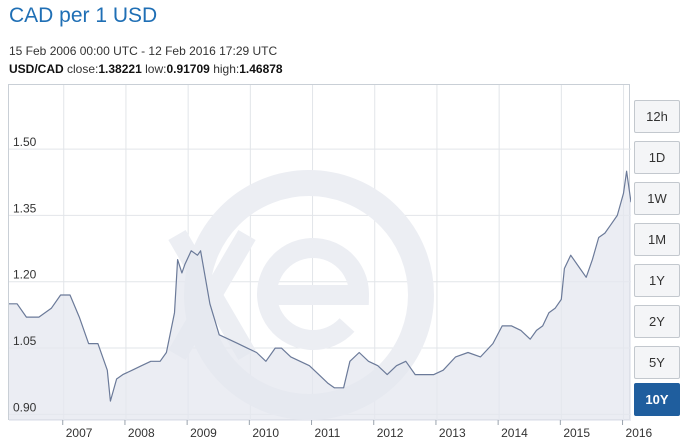 Image resolution: width=699 pixels, height=446 pixels. Describe the element at coordinates (83, 15) in the screenshot. I see `page-title: CAD per 1 USD` at that location.